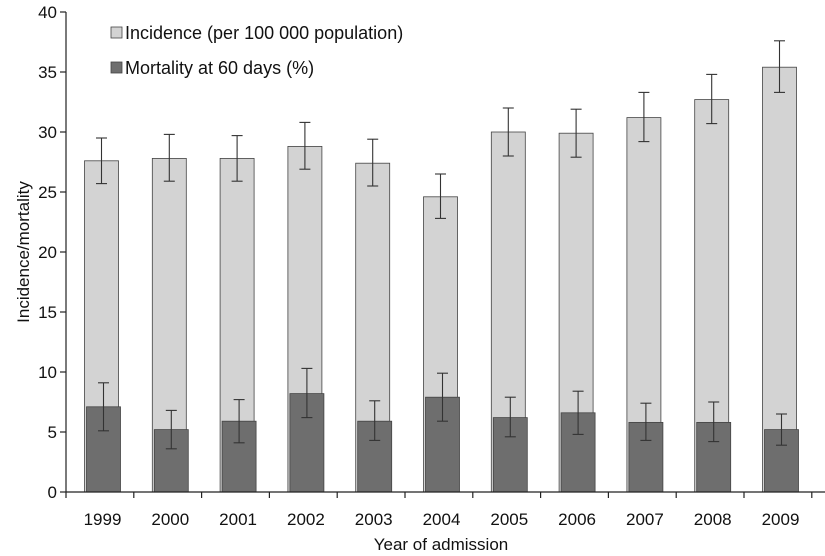 This screenshot has height=556, width=825. Describe the element at coordinates (306, 519) in the screenshot. I see `x-tick-label: 2002` at that location.